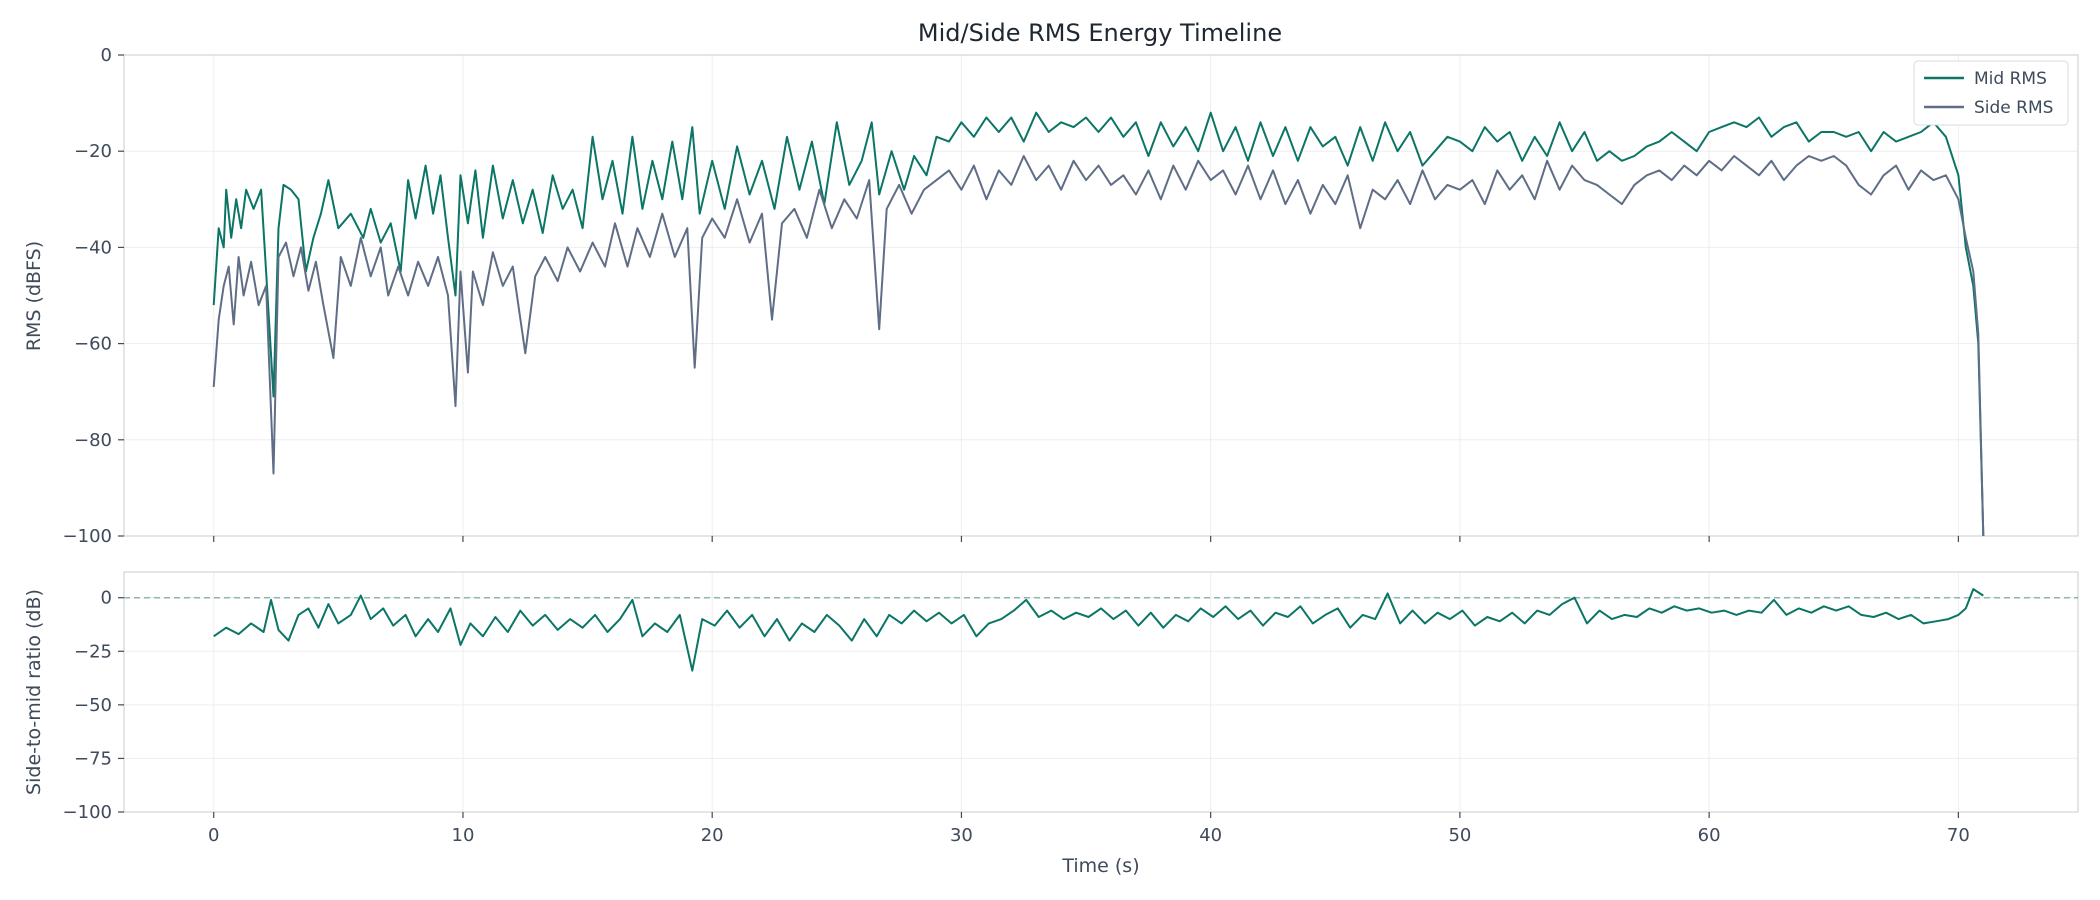  I want to click on ratio-y-tick-label: −100, so click(87, 812).